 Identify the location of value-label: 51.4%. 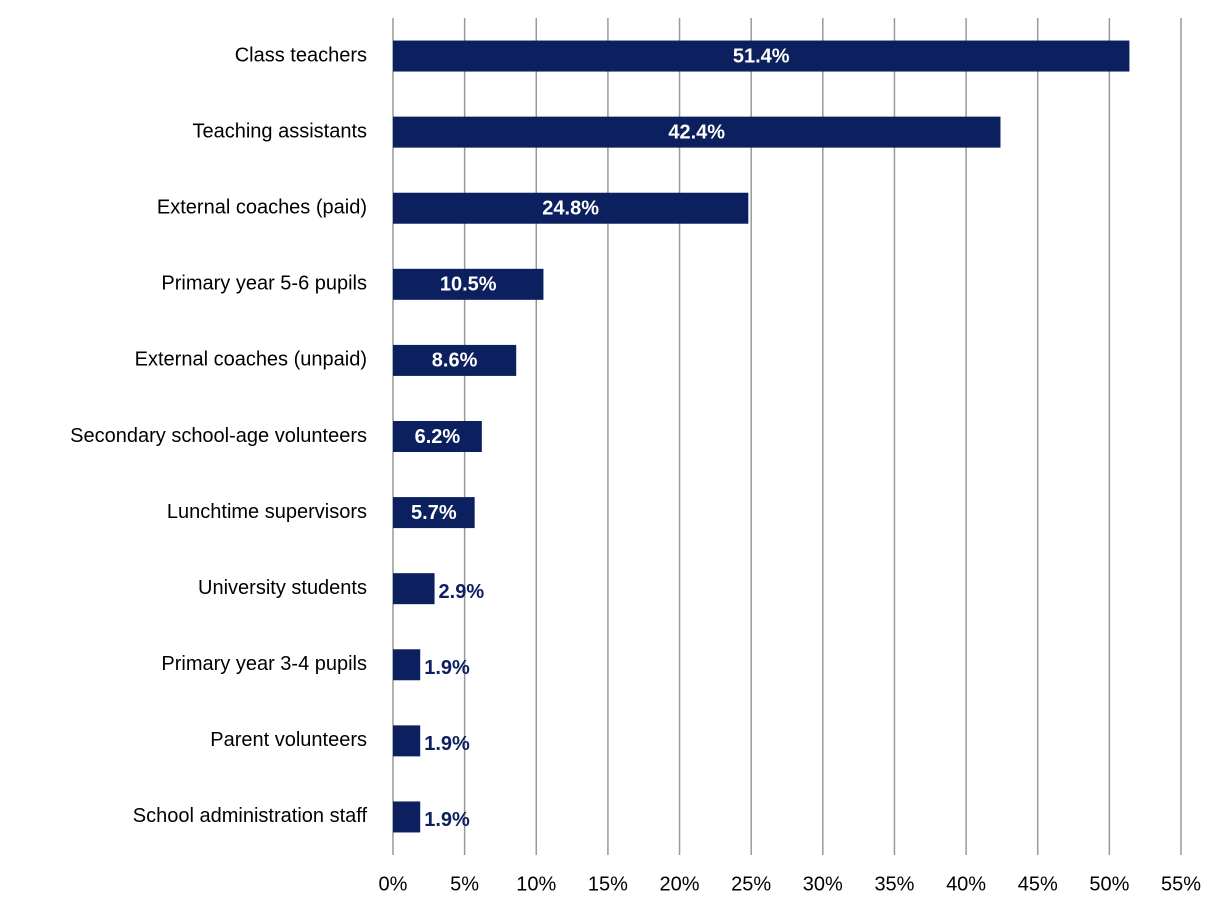
(761, 56).